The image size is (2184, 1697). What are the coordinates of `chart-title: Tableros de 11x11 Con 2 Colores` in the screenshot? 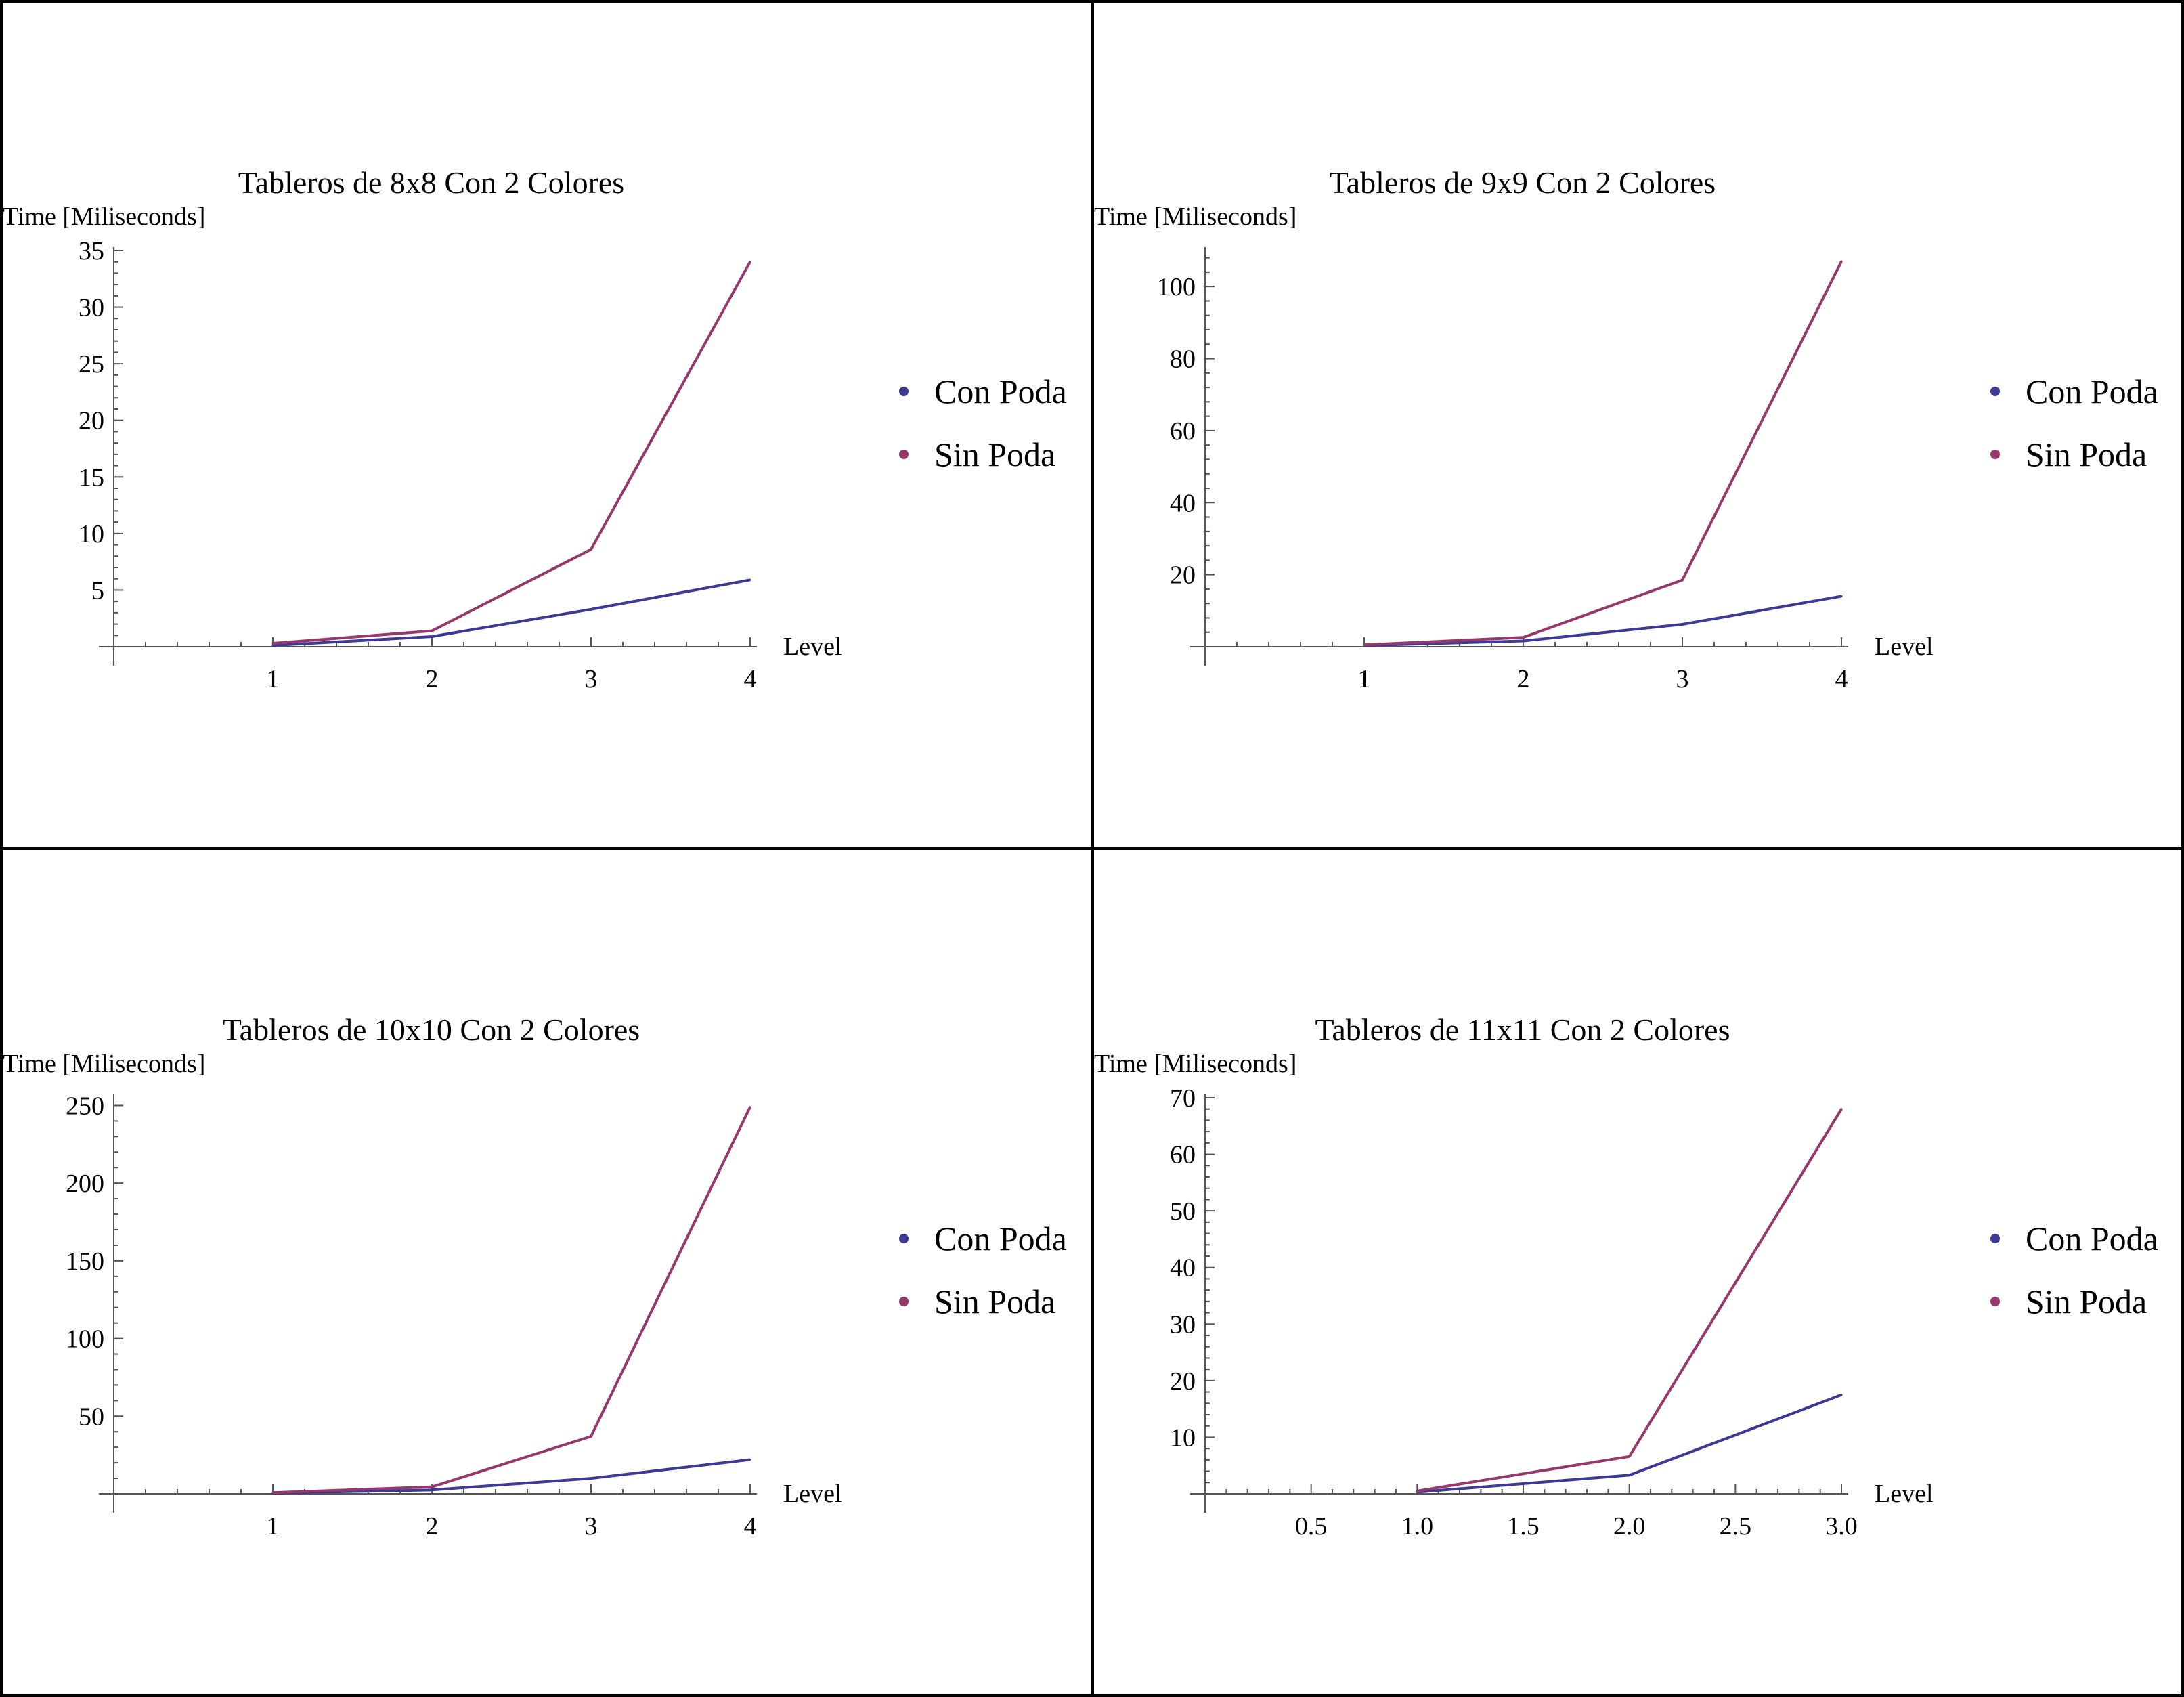 It's located at (1522, 1029).